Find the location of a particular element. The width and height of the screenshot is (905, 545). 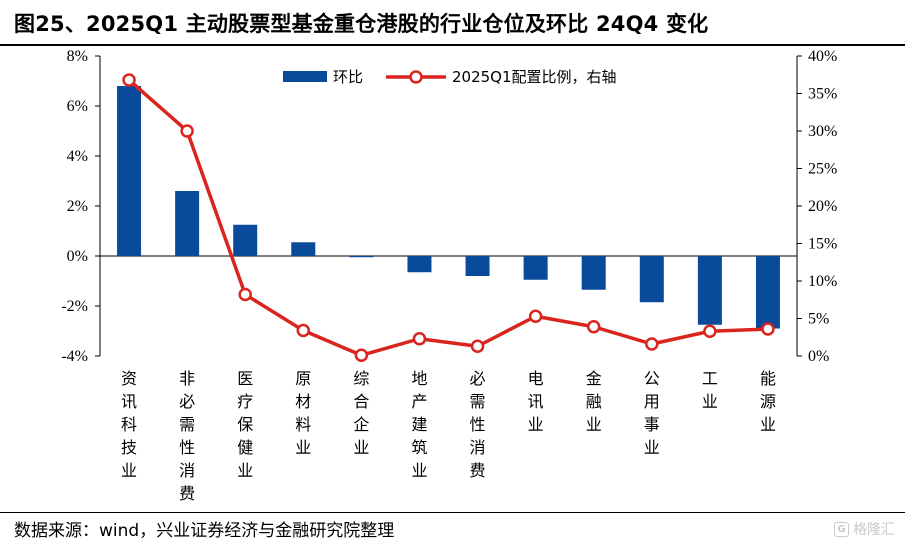

category-label-5: 综合企业 is located at coordinates (361, 413).